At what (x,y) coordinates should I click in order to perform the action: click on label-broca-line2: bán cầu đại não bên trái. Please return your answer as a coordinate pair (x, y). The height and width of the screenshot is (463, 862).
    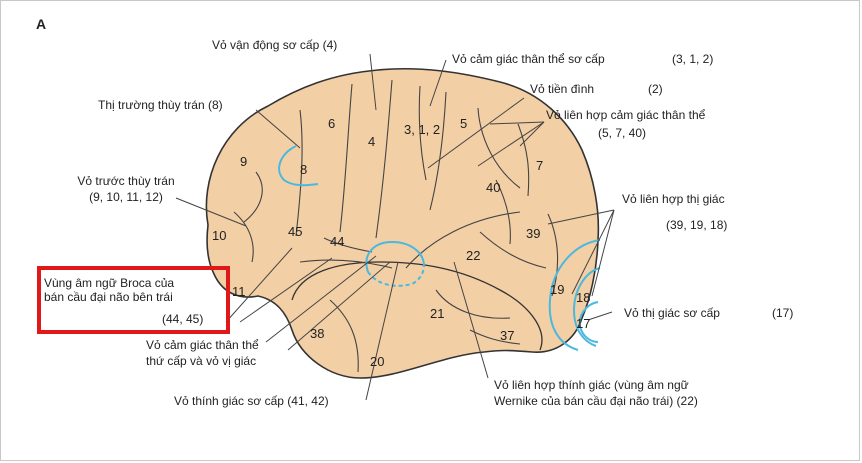
    Looking at the image, I should click on (108, 297).